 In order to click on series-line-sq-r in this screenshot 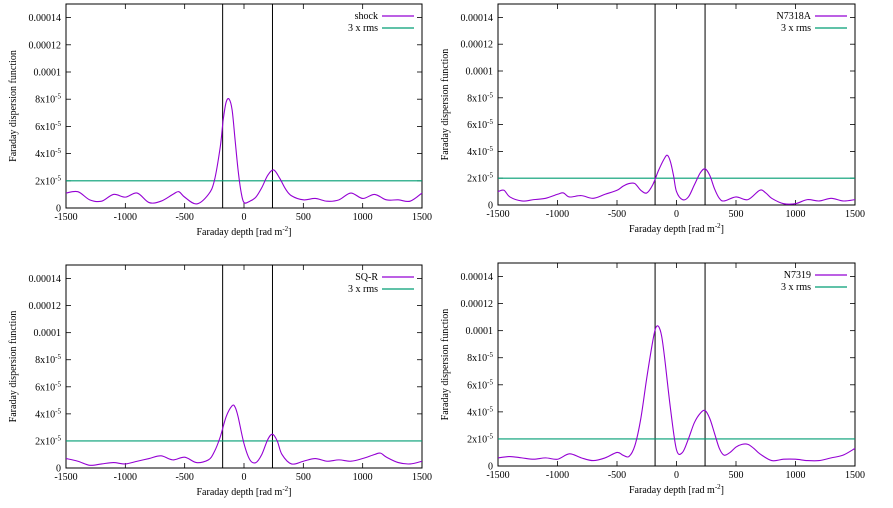, I will do `click(244, 435)`.